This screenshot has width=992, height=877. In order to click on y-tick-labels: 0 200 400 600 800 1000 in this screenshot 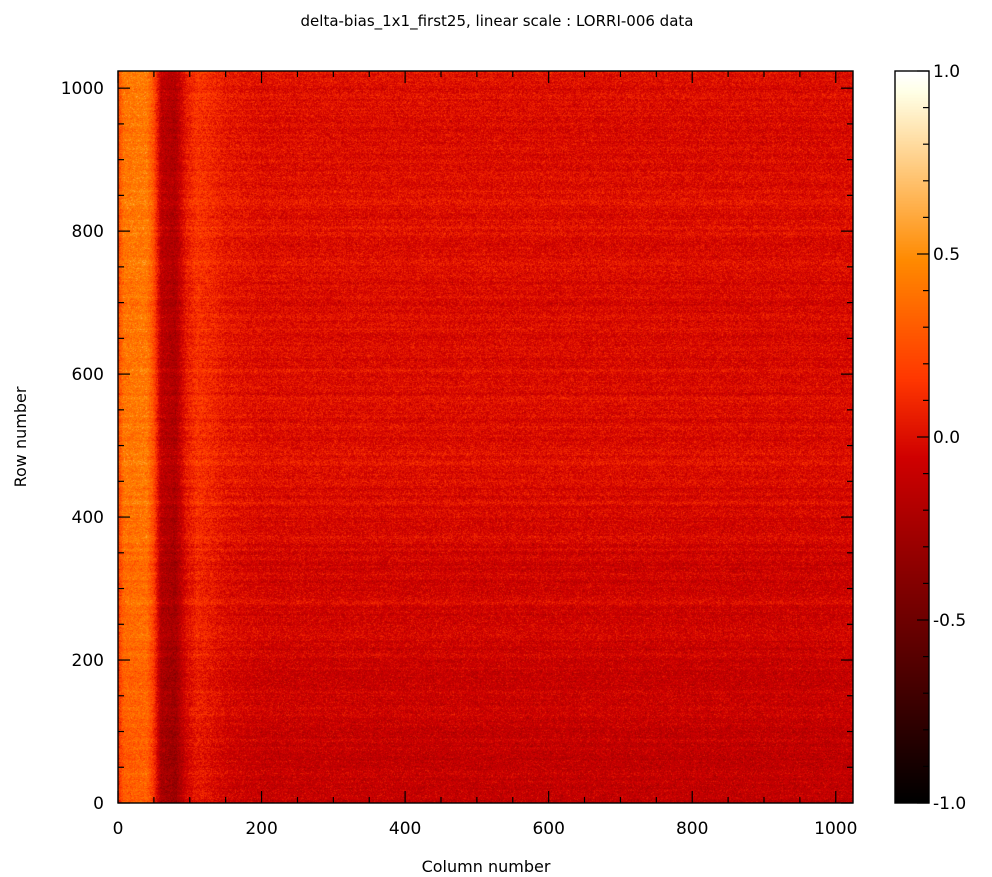, I will do `click(82, 446)`.